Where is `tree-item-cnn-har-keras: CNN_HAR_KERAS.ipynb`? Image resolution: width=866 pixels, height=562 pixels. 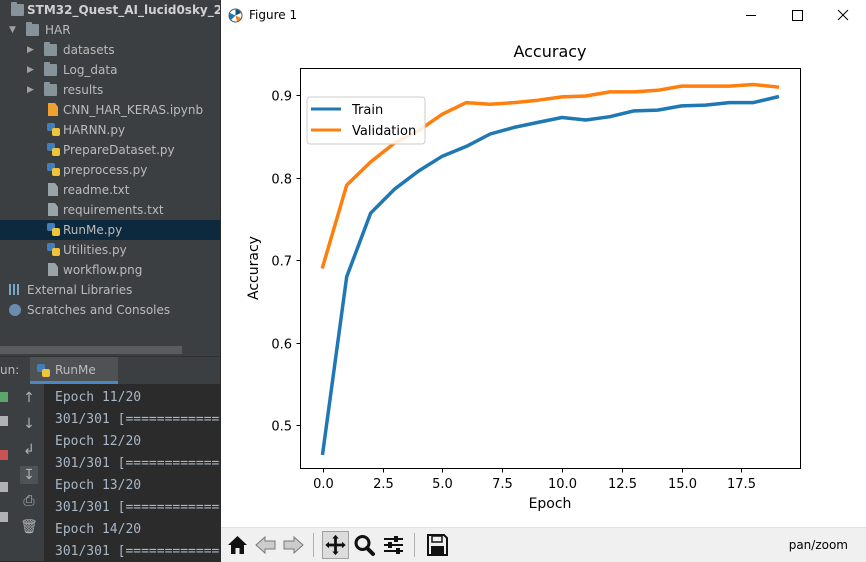 tree-item-cnn-har-keras: CNN_HAR_KERAS.ipynb is located at coordinates (110, 110).